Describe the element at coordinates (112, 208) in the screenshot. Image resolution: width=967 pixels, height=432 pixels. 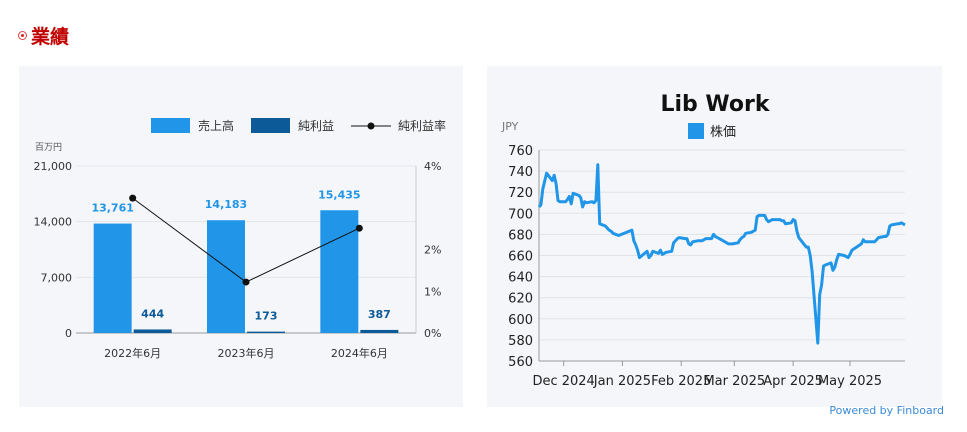
I see `bar-label-sales: 13,761` at that location.